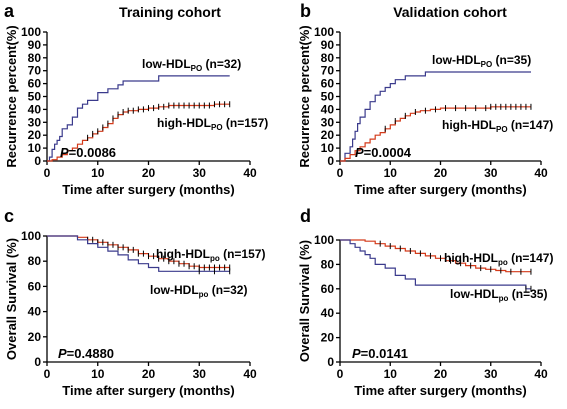 The image size is (567, 409). What do you see at coordinates (498, 295) in the screenshot?
I see `series-label-1: low-HDLpo (n=35)` at bounding box center [498, 295].